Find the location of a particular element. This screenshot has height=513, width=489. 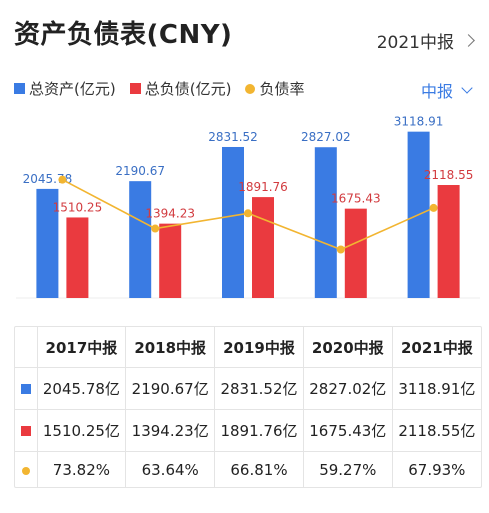

table-cell: 1891.76亿 is located at coordinates (259, 431).